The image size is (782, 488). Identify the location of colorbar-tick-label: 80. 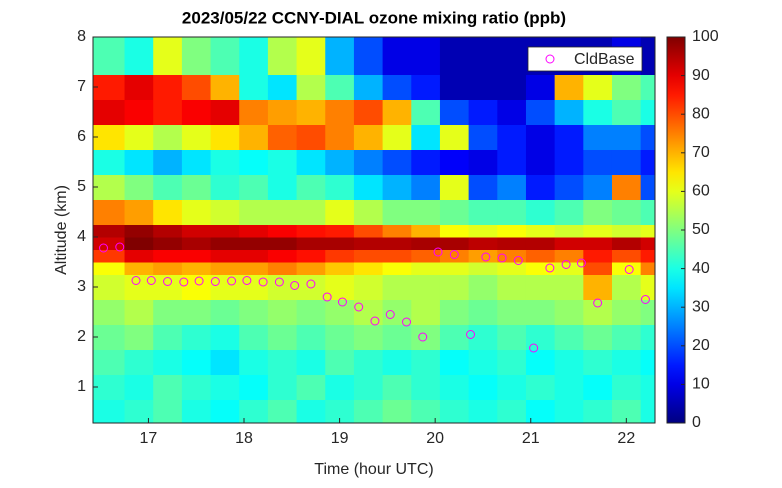
(701, 113).